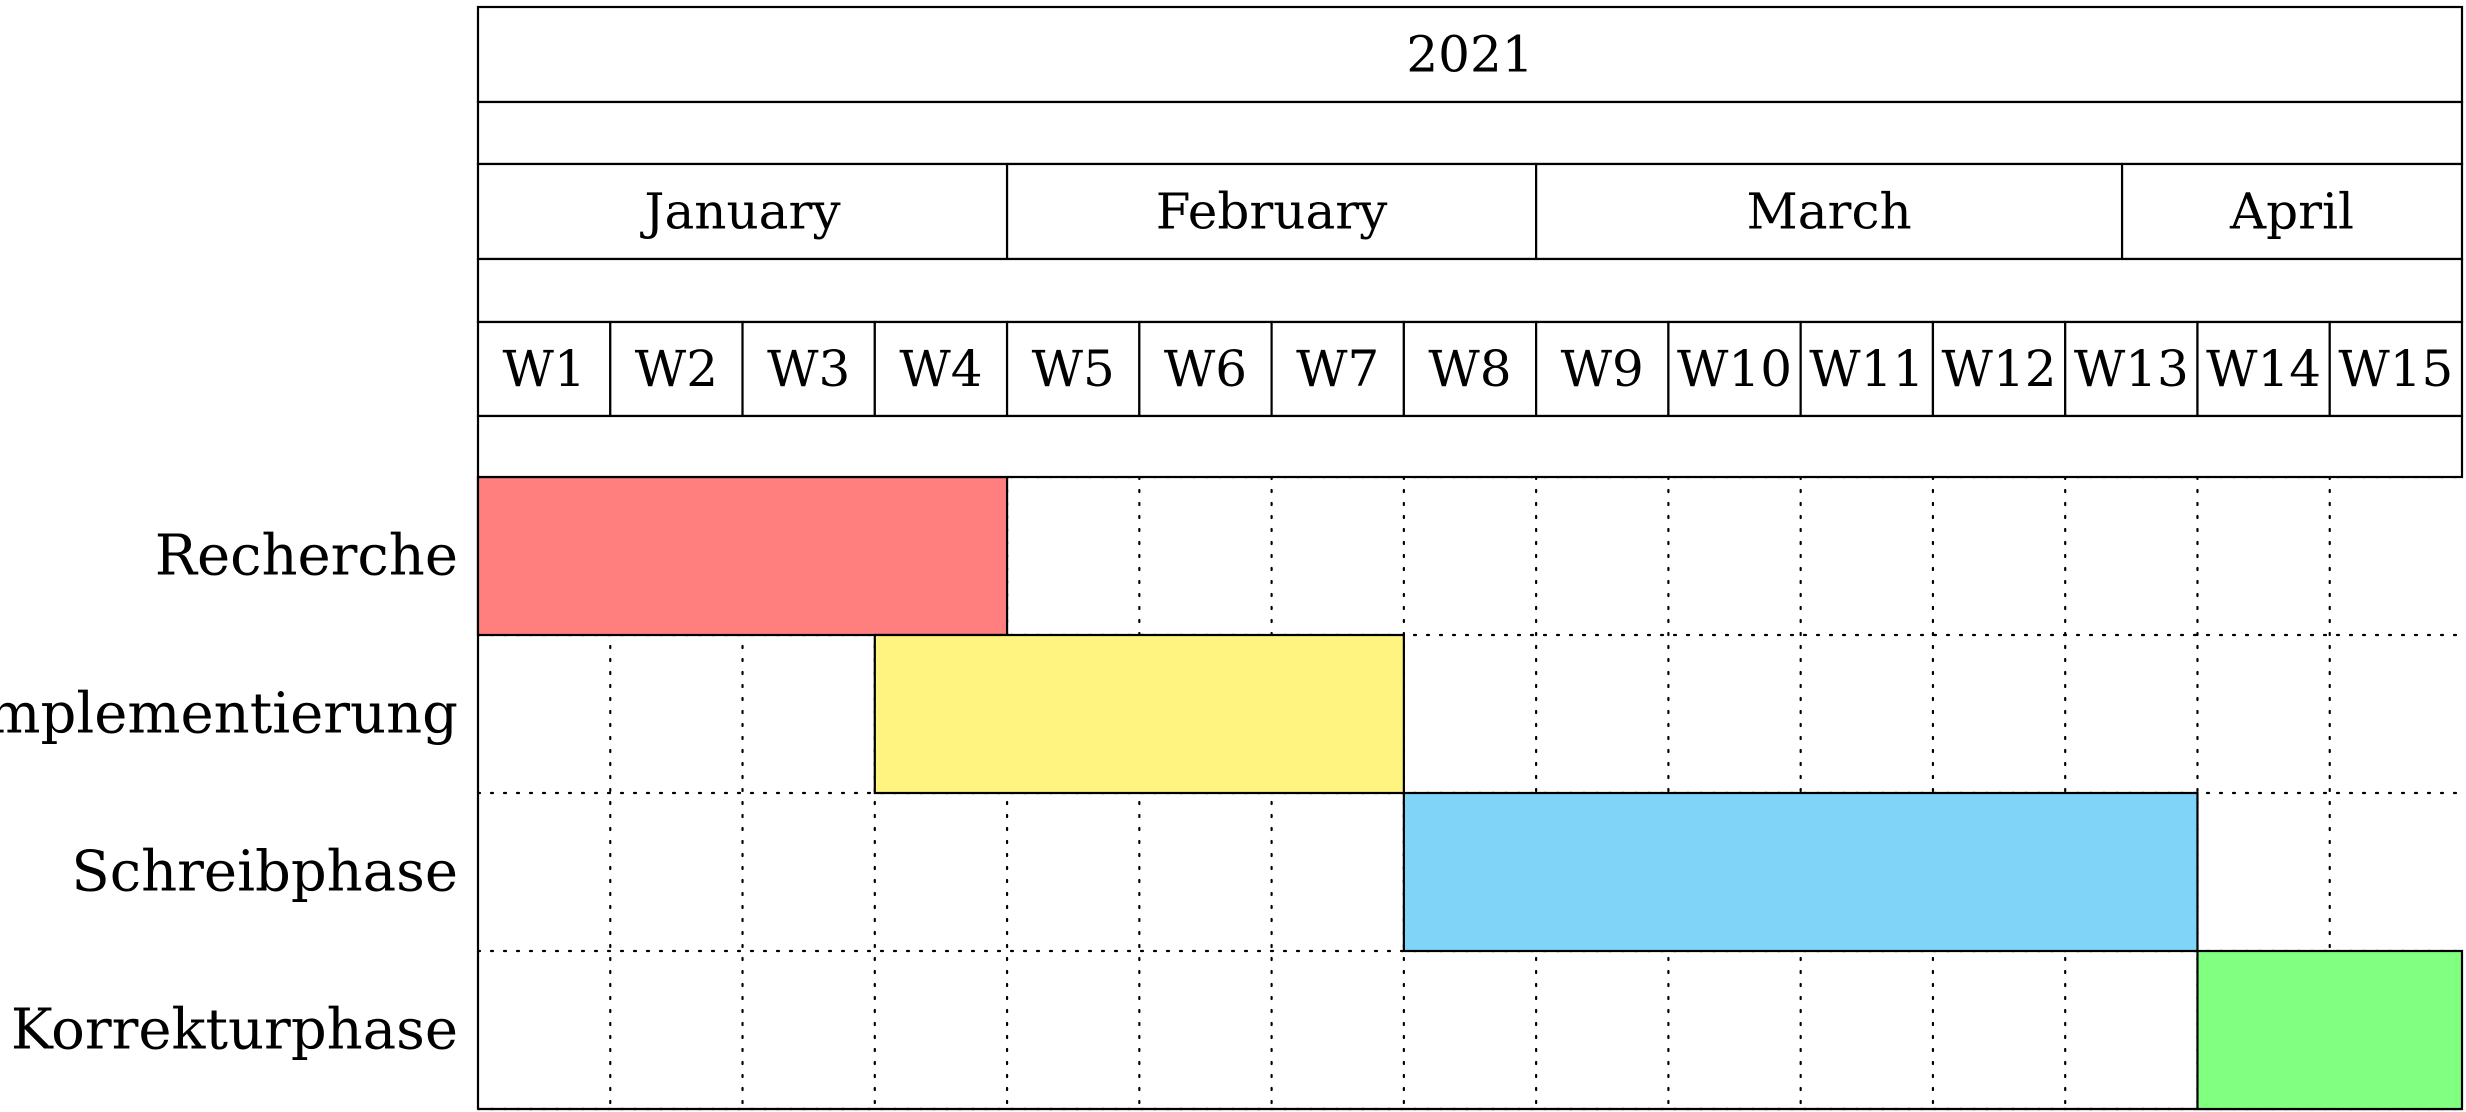  What do you see at coordinates (1800, 872) in the screenshot?
I see `task-bar-schreibphase` at bounding box center [1800, 872].